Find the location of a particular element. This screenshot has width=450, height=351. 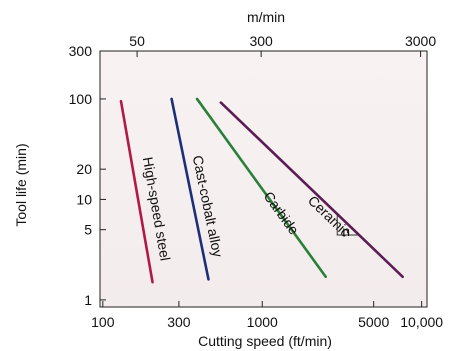

y-tick-label-0: 1 is located at coordinates (88, 300).